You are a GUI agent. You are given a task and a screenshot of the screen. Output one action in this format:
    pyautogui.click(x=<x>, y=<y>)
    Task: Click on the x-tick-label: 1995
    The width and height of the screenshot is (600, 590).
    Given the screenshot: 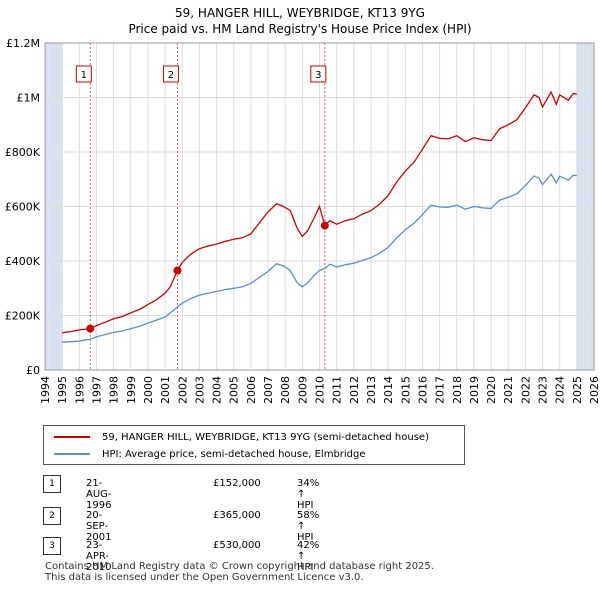 What is the action you would take?
    pyautogui.click(x=62, y=390)
    